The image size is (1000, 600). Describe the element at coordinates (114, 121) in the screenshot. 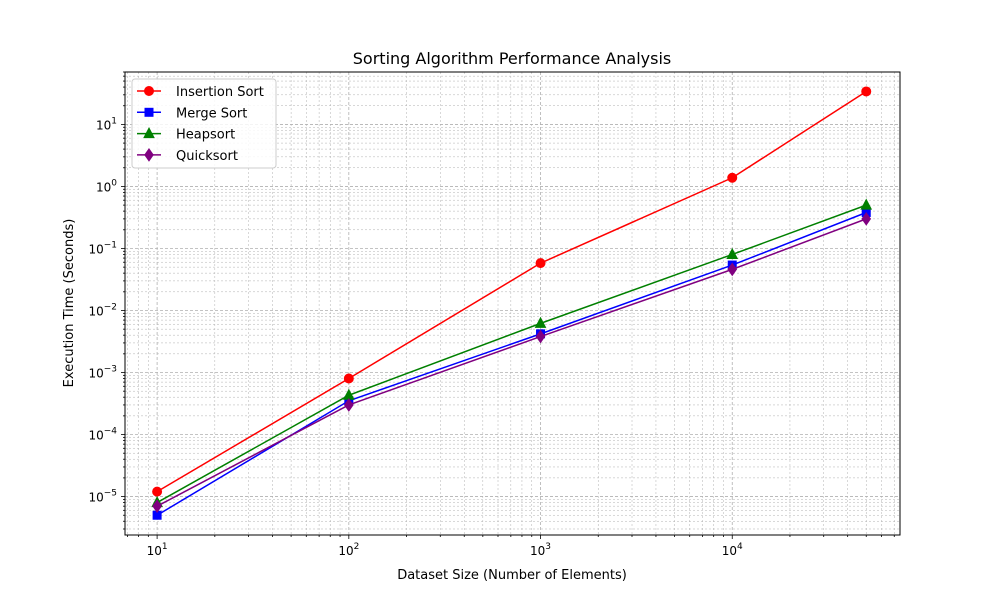

I see `y-tick-label-exponent: 1` at that location.